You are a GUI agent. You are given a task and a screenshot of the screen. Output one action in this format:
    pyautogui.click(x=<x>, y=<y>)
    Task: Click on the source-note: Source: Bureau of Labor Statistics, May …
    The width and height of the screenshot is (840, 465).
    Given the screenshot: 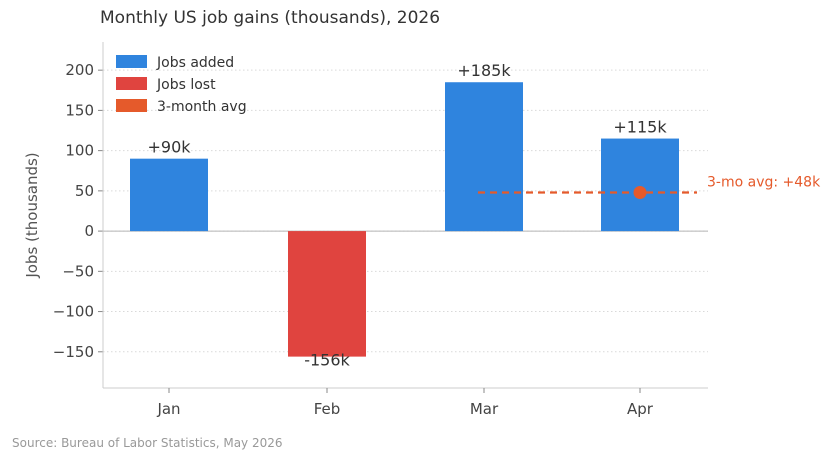 What is the action you would take?
    pyautogui.click(x=147, y=443)
    